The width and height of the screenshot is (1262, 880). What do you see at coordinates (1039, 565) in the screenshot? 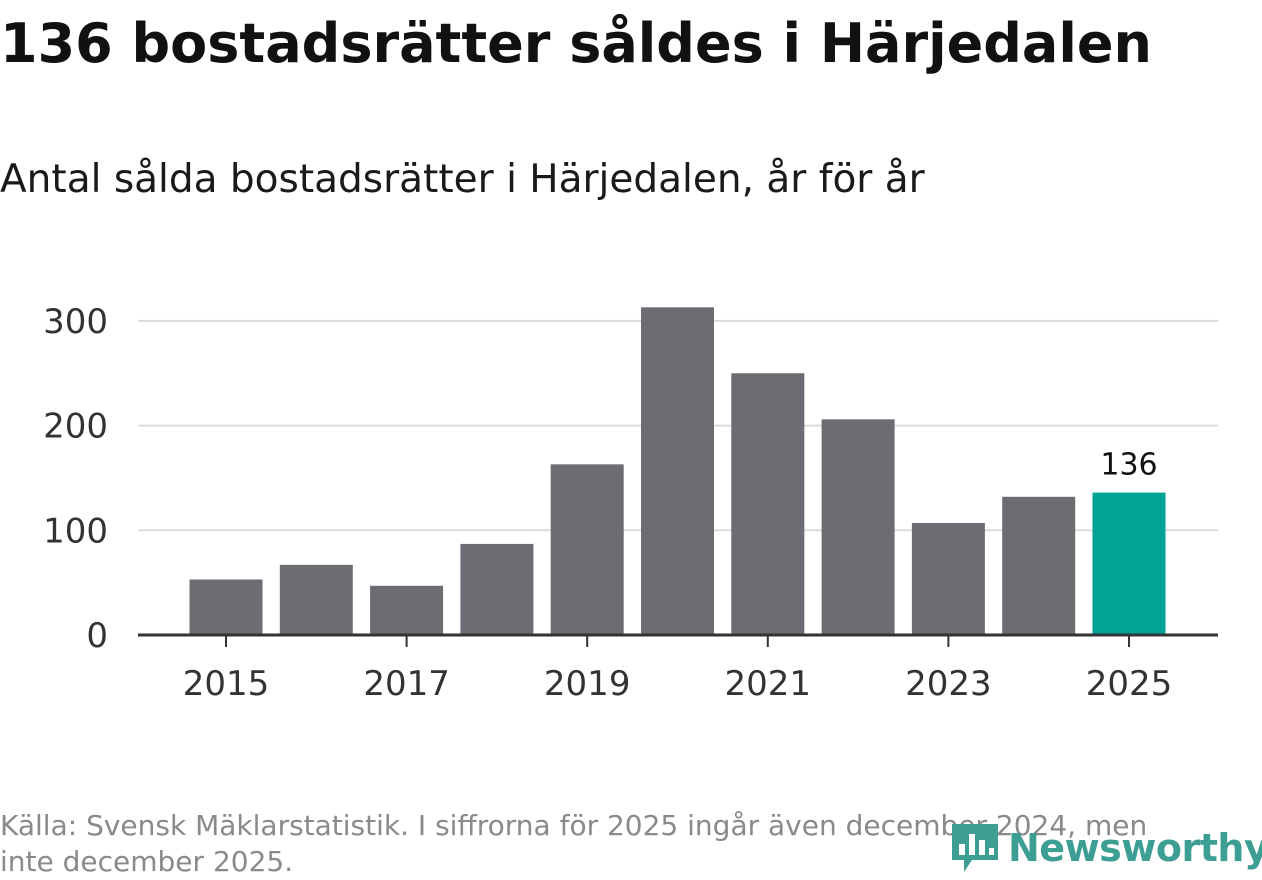
I see `bar-2024` at bounding box center [1039, 565].